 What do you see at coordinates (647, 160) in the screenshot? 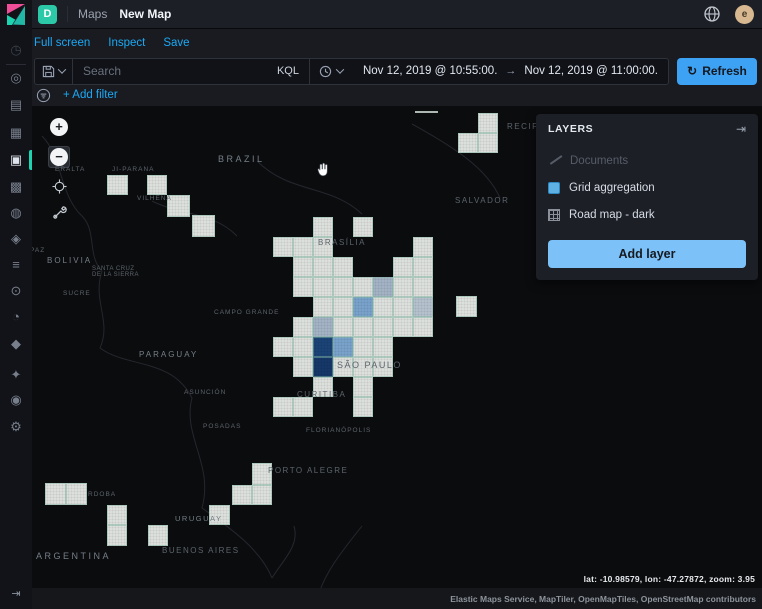
I see `layer-row-documents: Documents` at bounding box center [647, 160].